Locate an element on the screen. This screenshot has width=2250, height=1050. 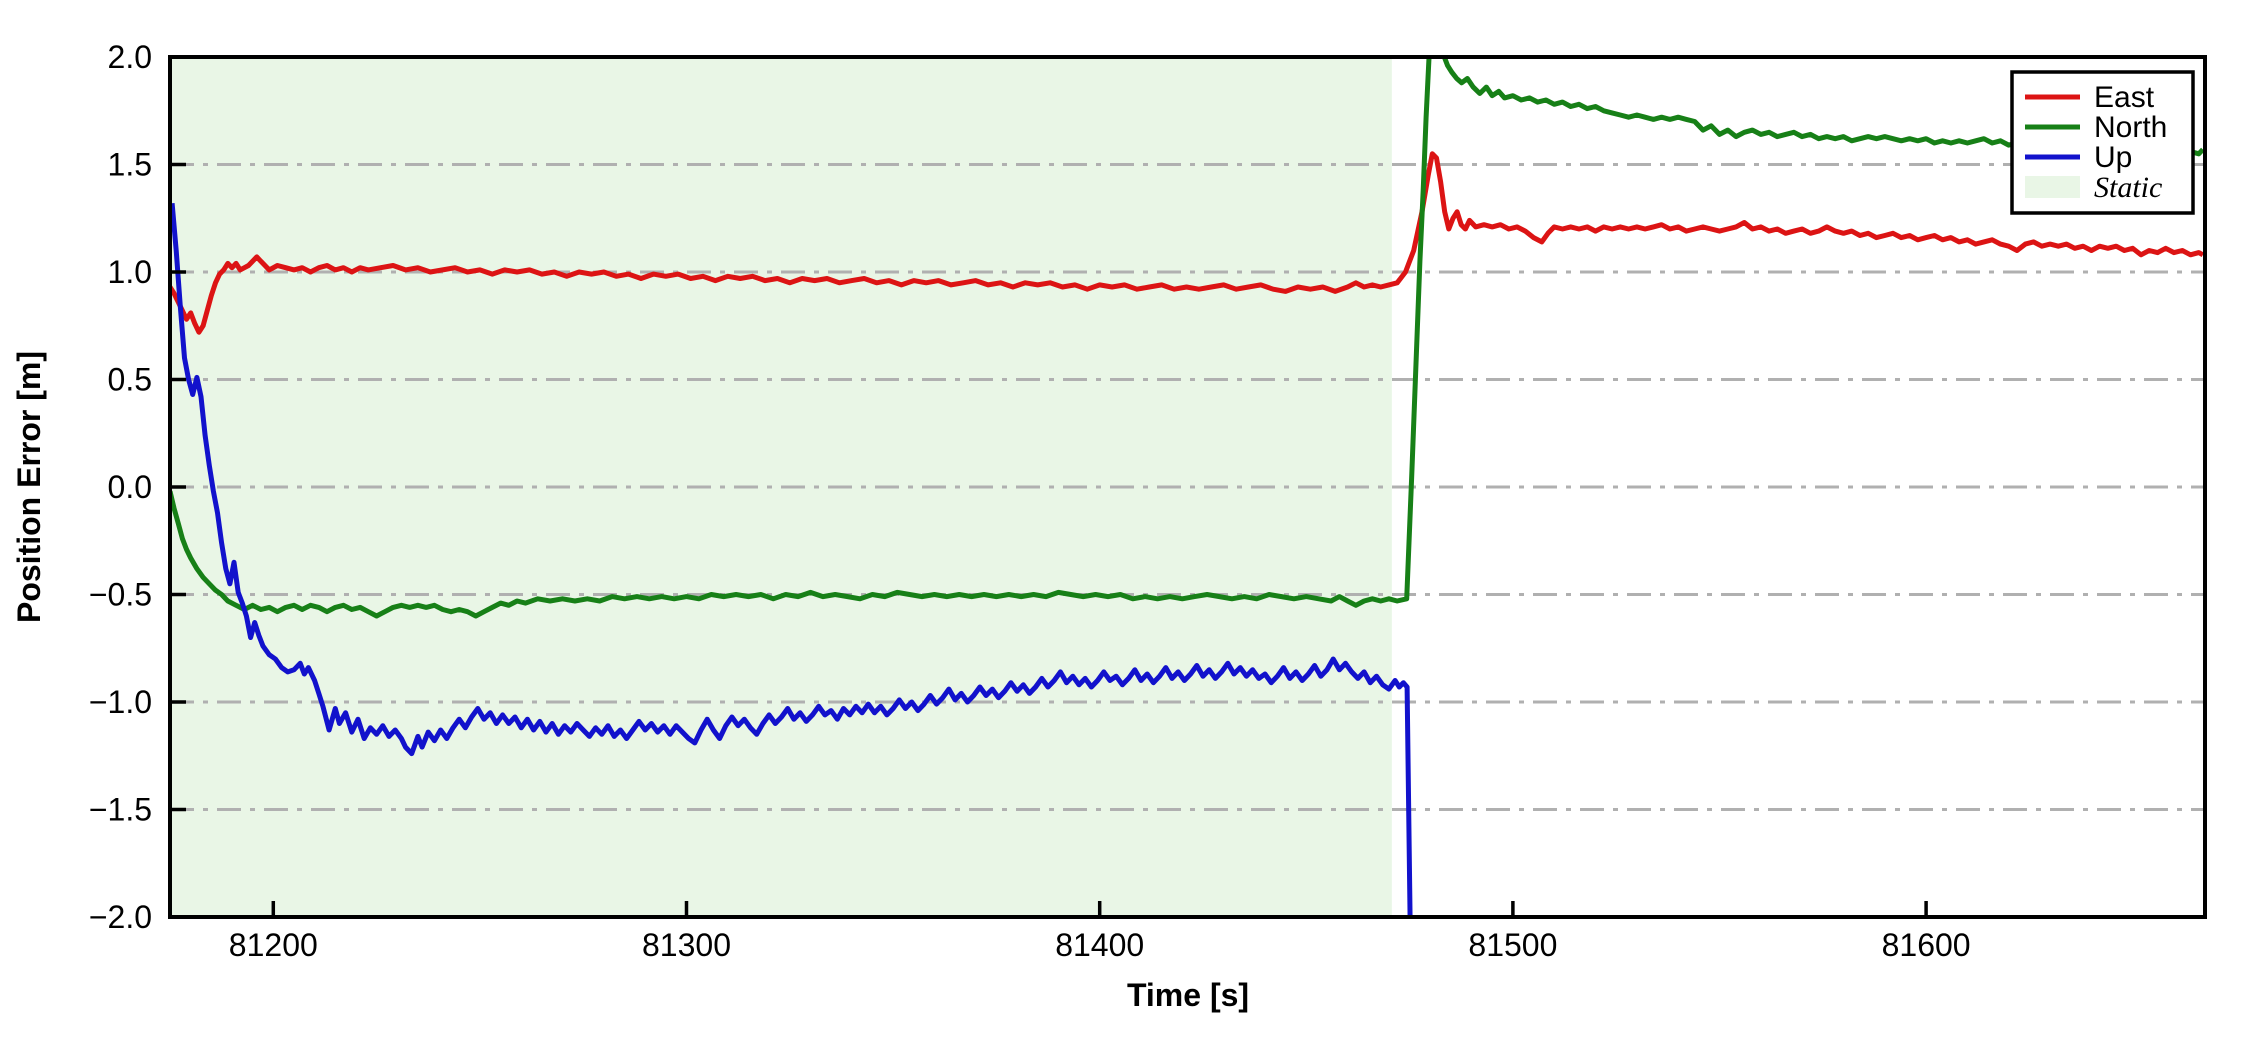
y-tick-label: −1.0 is located at coordinates (120, 702).